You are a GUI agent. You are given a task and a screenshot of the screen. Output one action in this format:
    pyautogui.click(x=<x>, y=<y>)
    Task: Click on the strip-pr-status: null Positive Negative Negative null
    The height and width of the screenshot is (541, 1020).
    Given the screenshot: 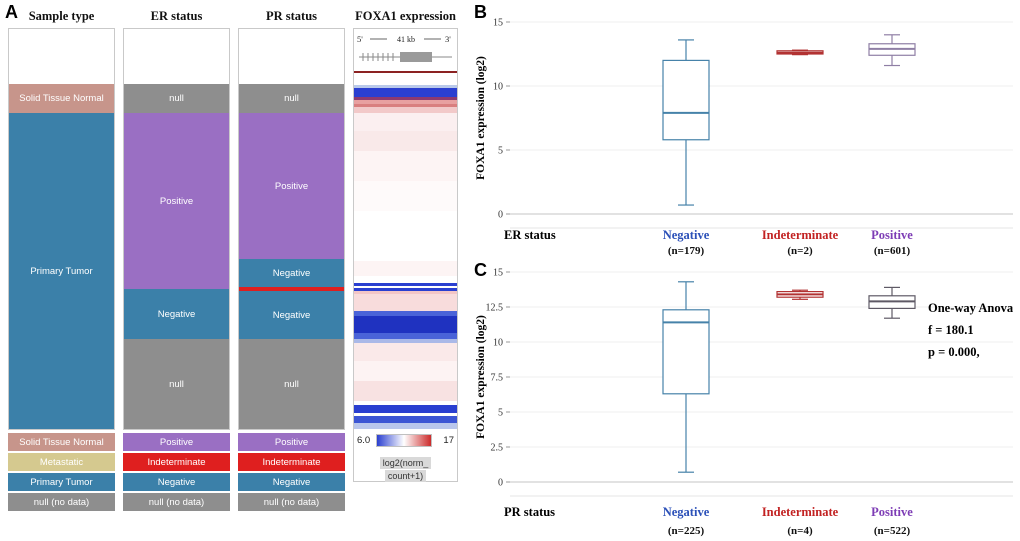 What is the action you would take?
    pyautogui.click(x=291, y=229)
    